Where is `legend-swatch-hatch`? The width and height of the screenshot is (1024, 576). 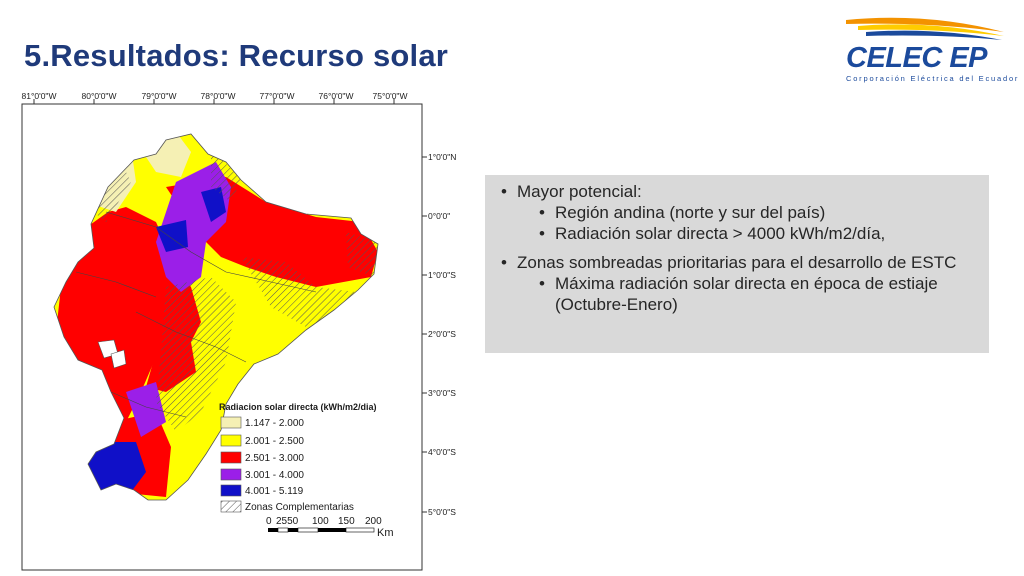
legend-swatch-hatch is located at coordinates (231, 506).